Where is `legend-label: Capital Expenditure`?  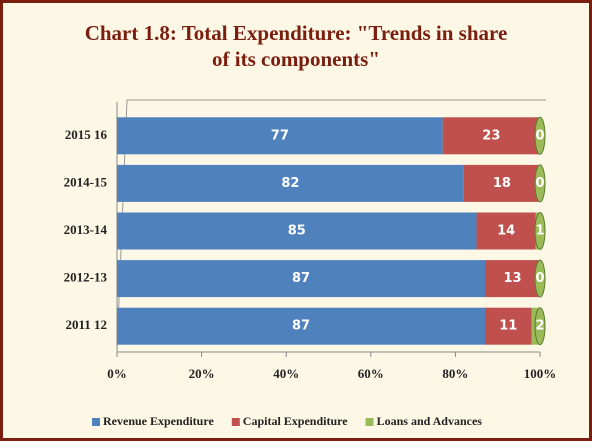 legend-label: Capital Expenditure is located at coordinates (295, 421).